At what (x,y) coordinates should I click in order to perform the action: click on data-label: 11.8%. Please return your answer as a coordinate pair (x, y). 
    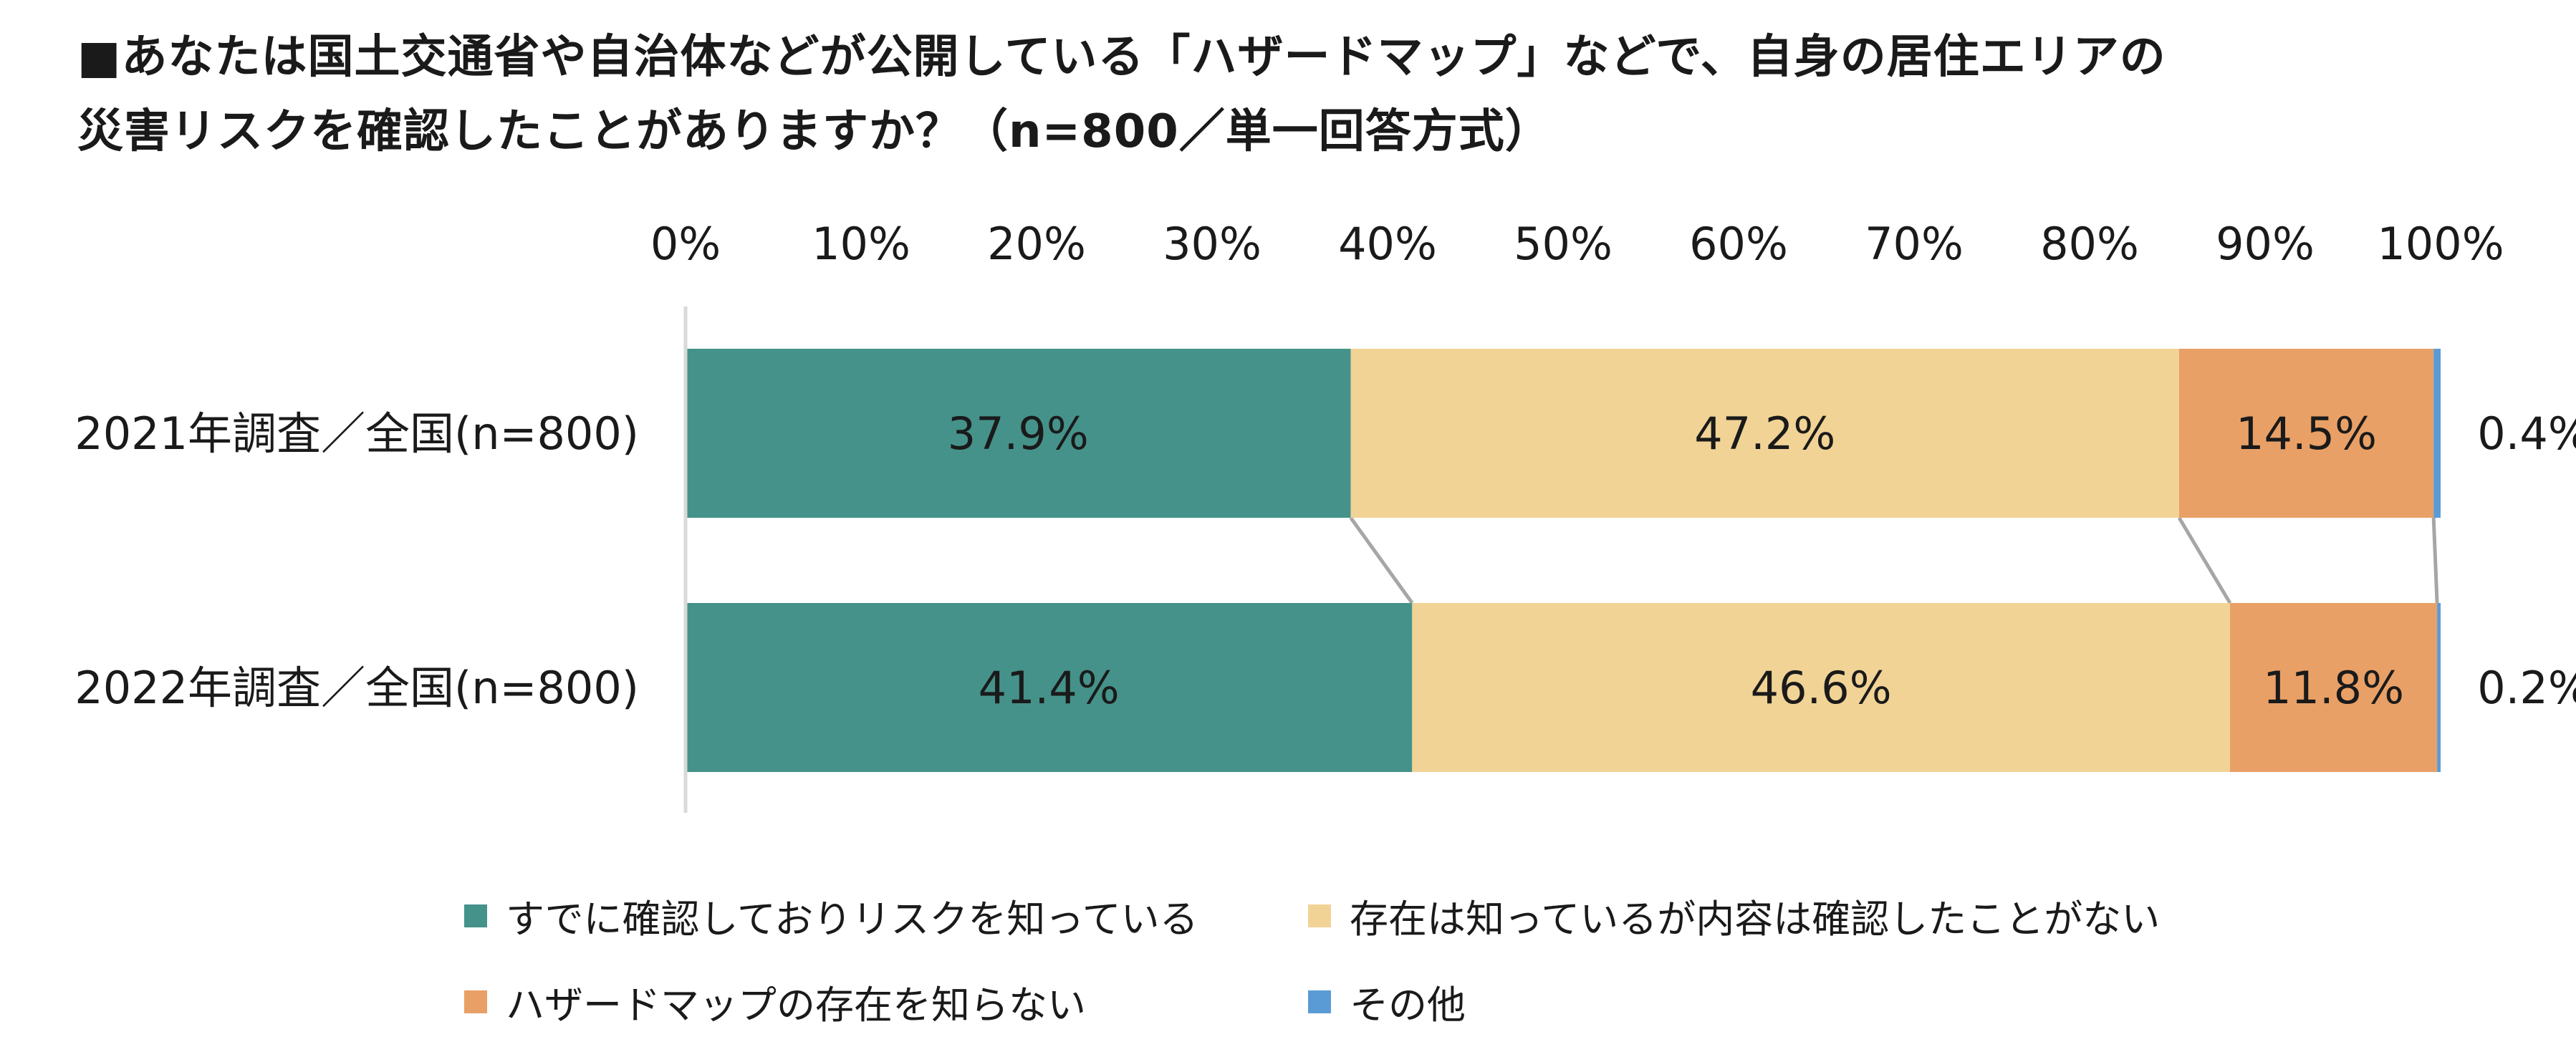
    Looking at the image, I should click on (2333, 688).